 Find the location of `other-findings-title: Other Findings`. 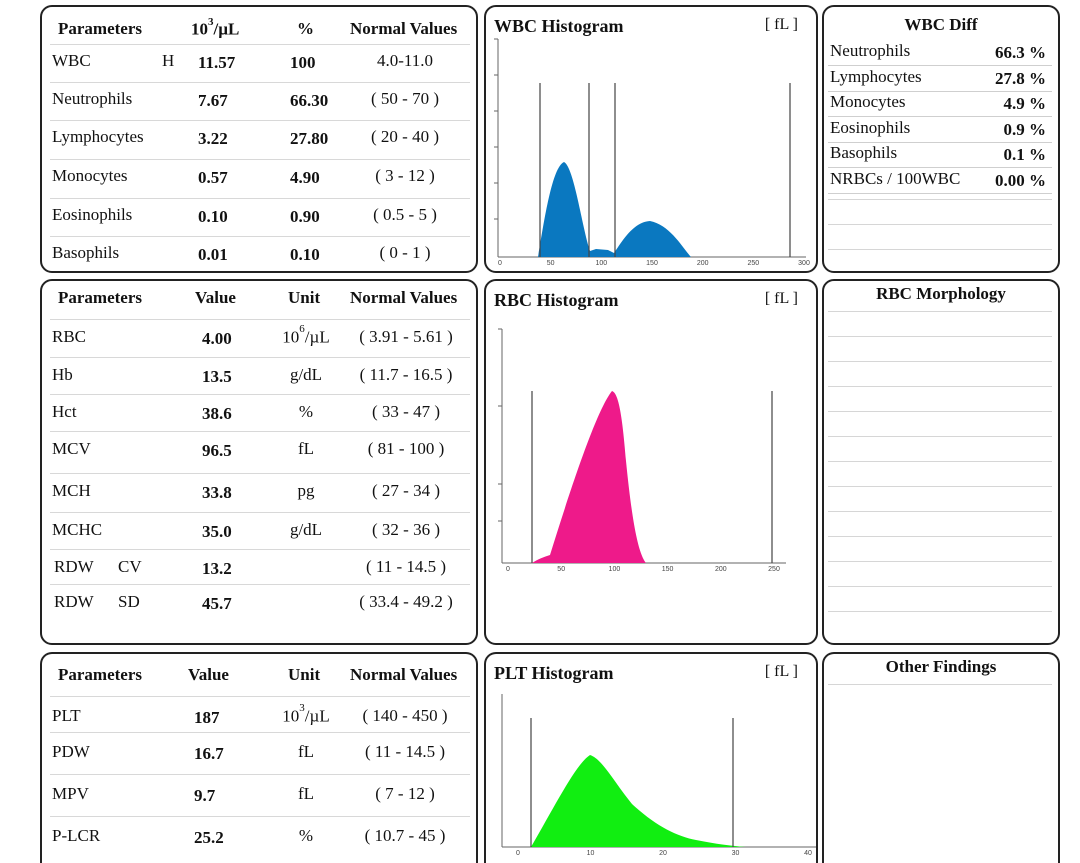

other-findings-title: Other Findings is located at coordinates (941, 666).